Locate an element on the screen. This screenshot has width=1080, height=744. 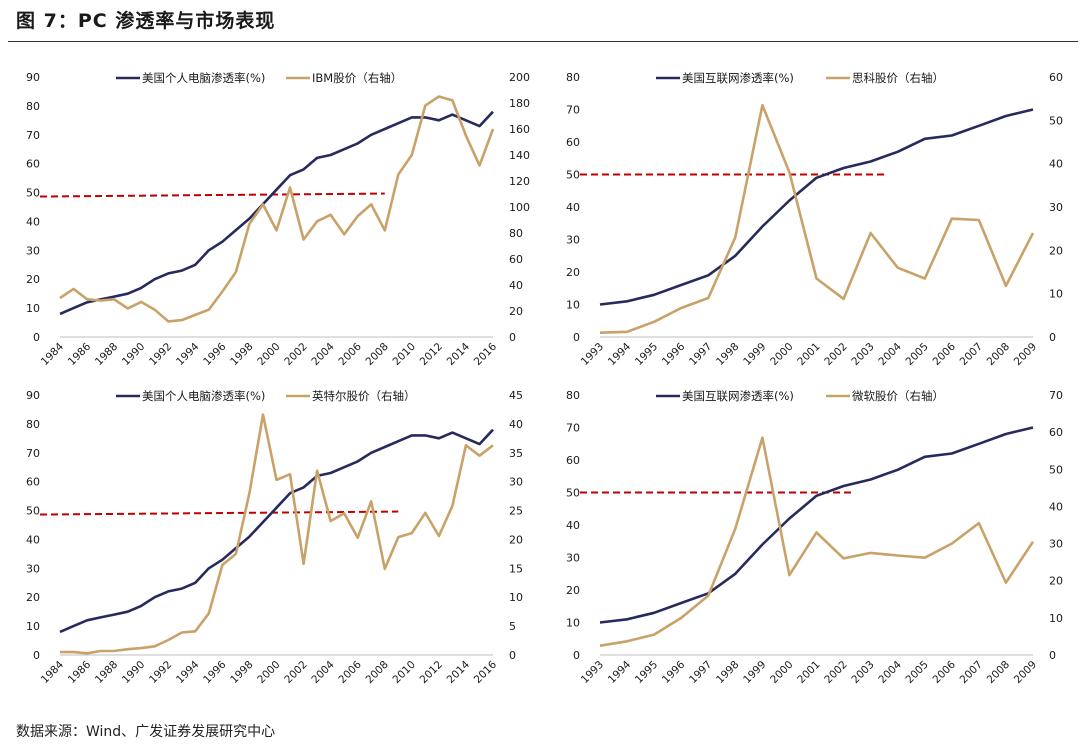
x-tick-label: 2009 is located at coordinates (1025, 672).